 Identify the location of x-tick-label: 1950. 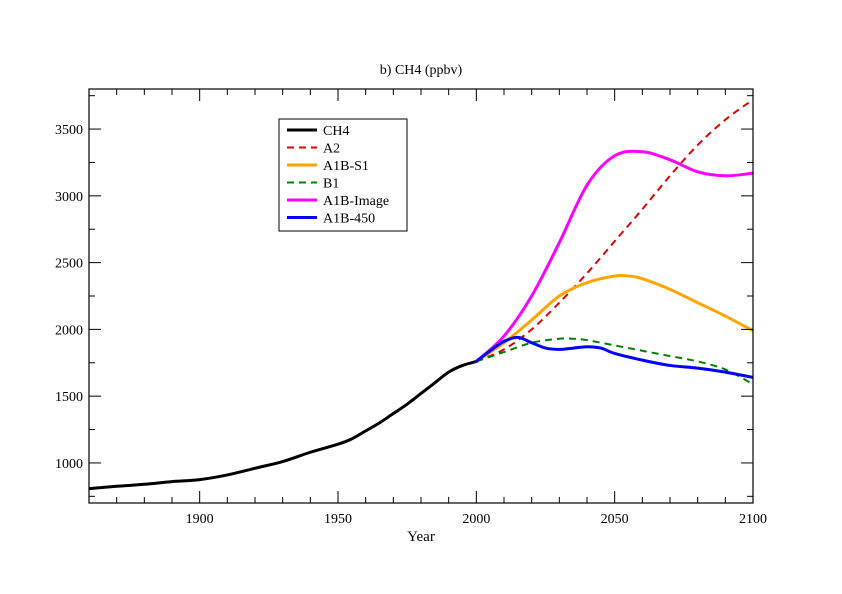
(338, 519).